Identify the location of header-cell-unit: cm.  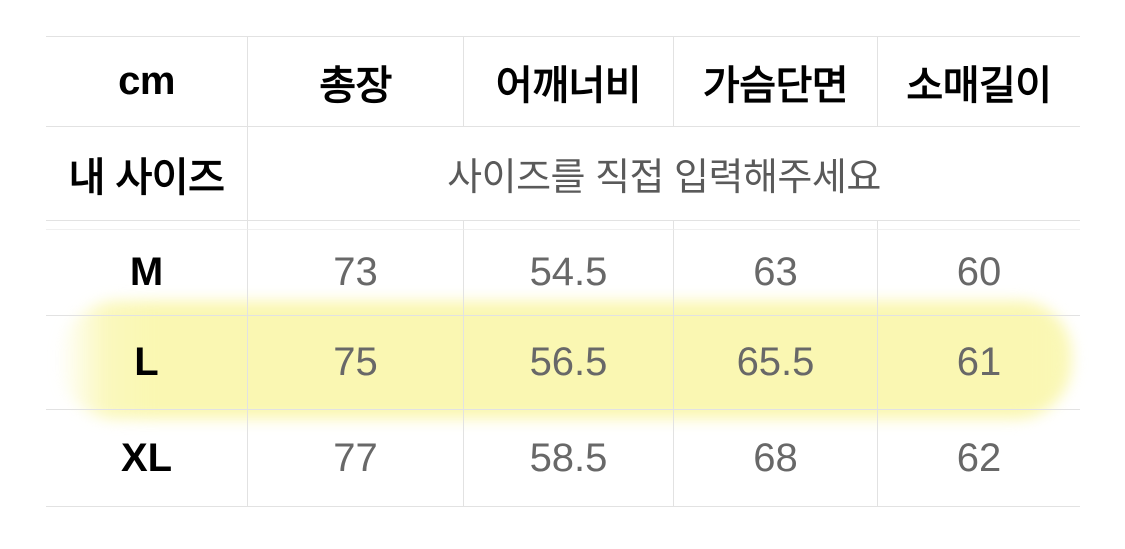
(147, 81).